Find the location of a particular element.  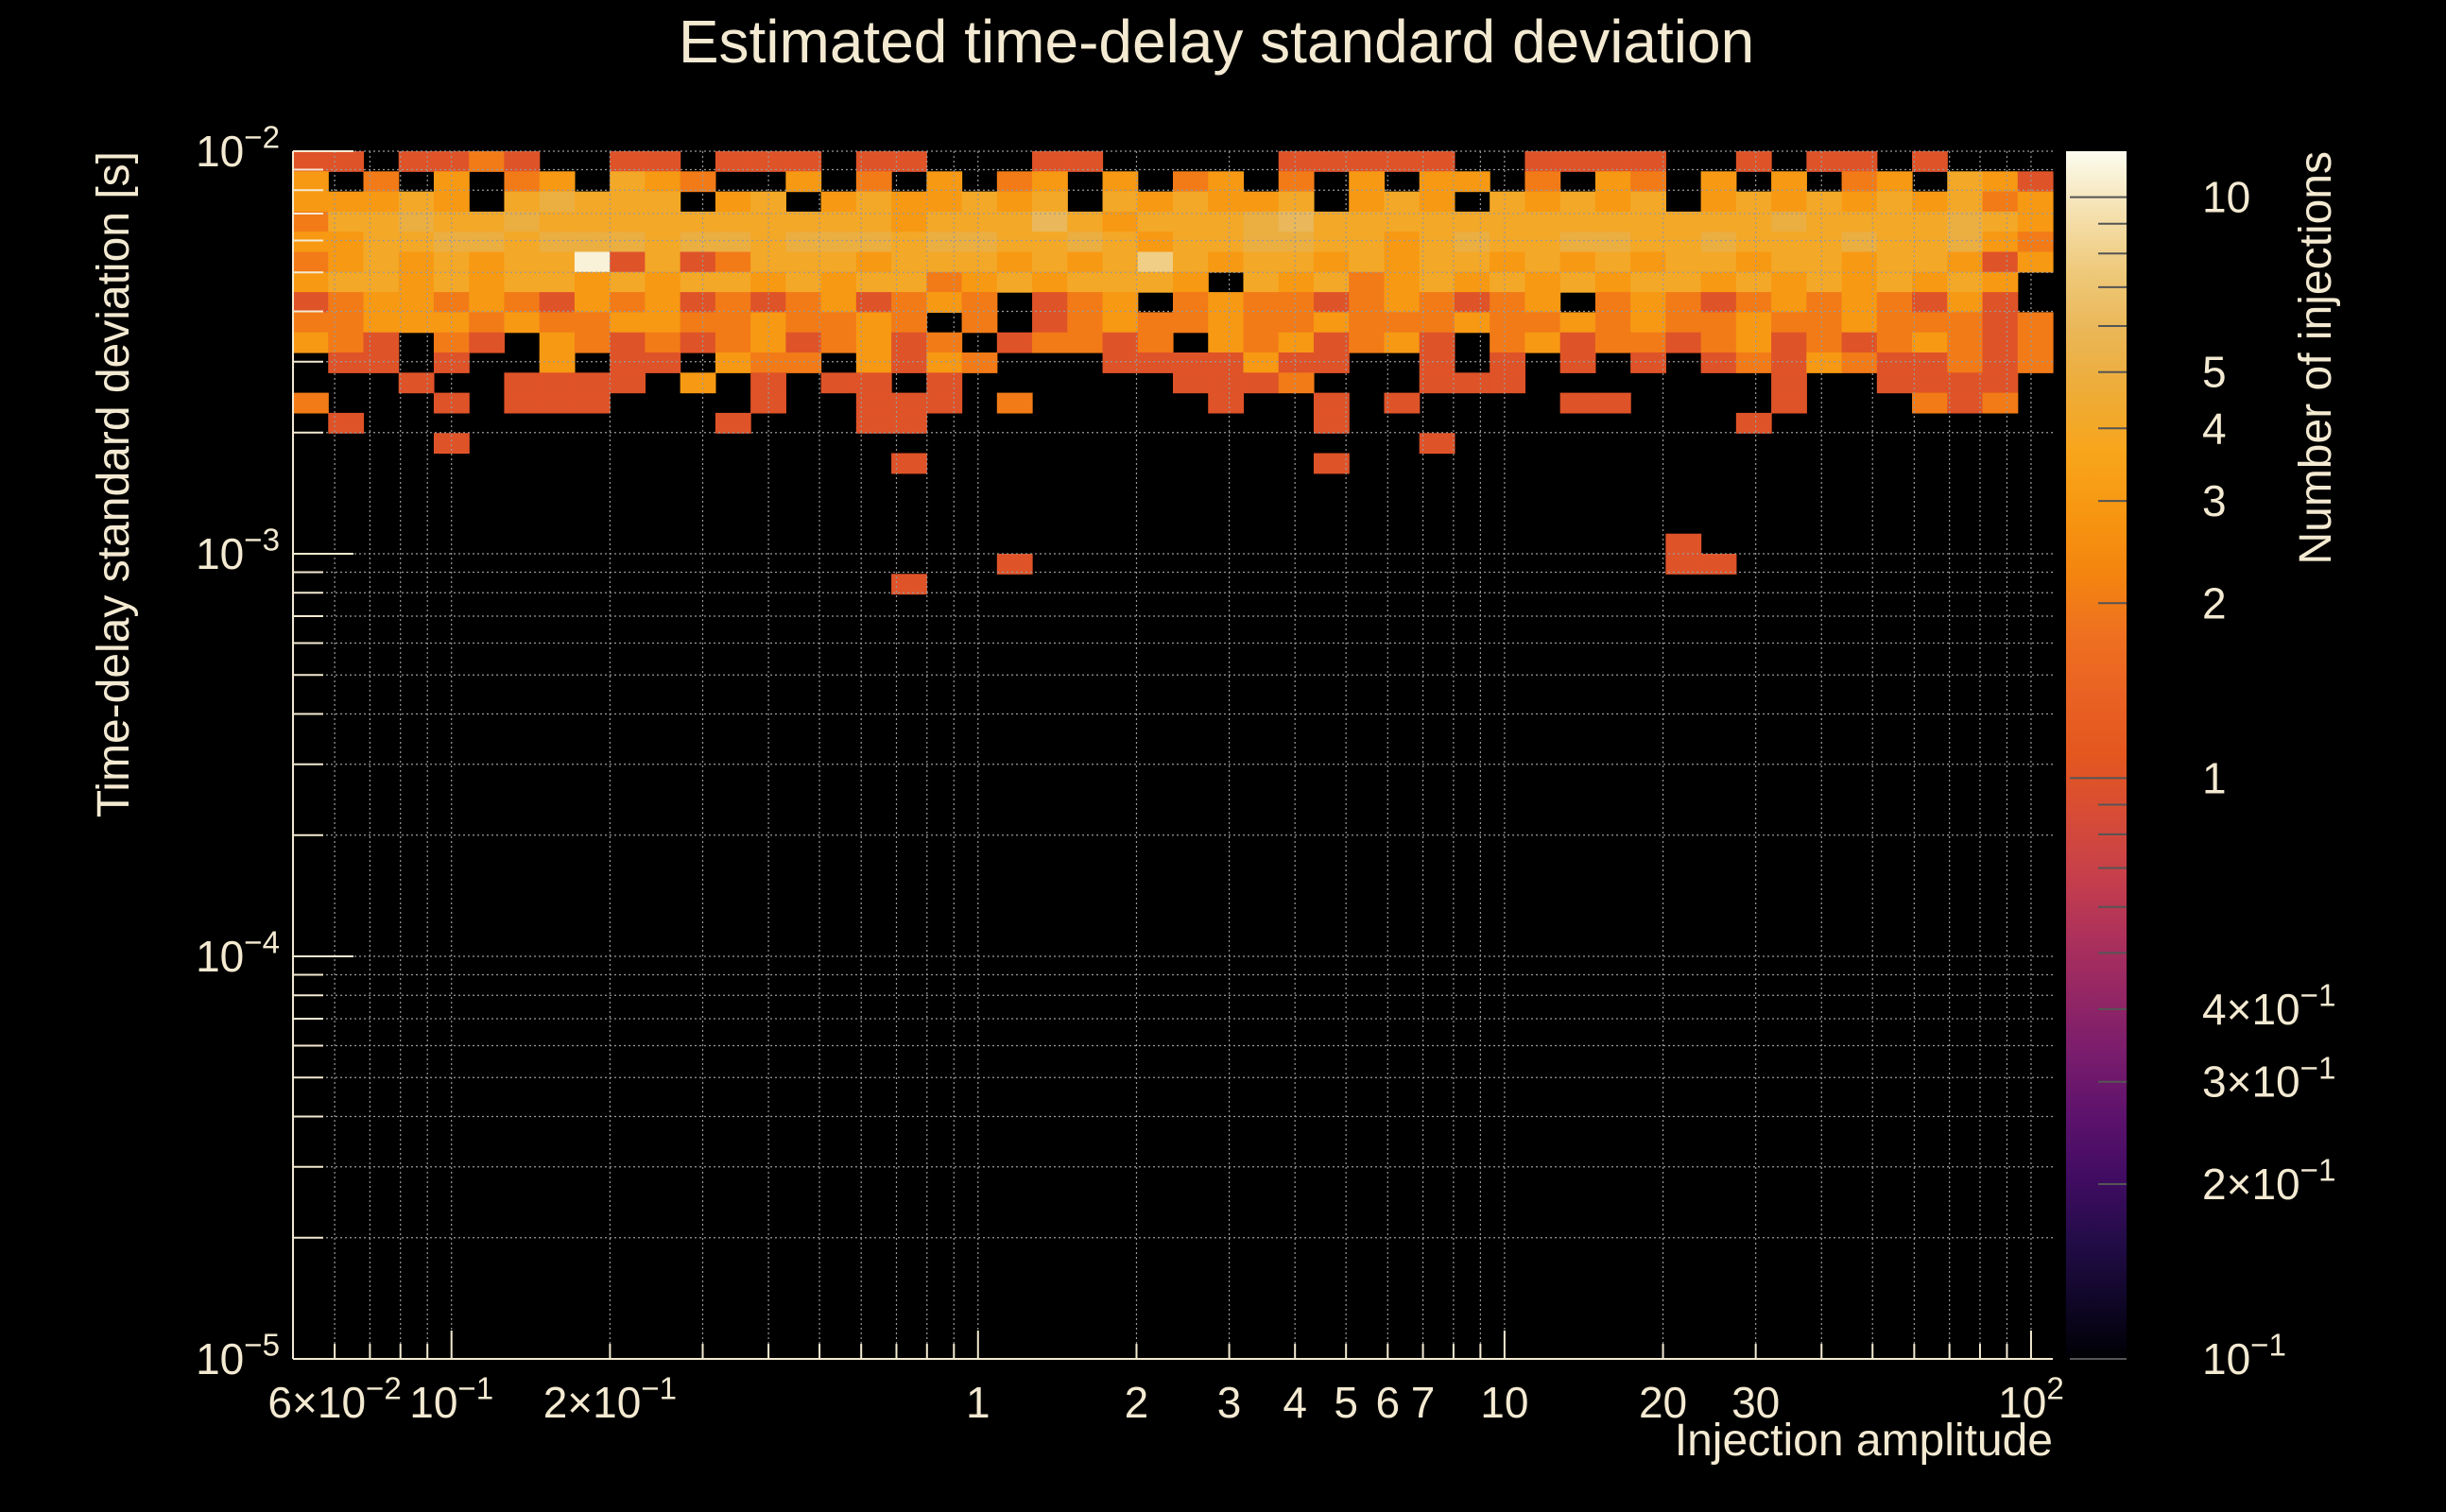

z-tick-label: 3×10⁻¹ is located at coordinates (2268, 1078).